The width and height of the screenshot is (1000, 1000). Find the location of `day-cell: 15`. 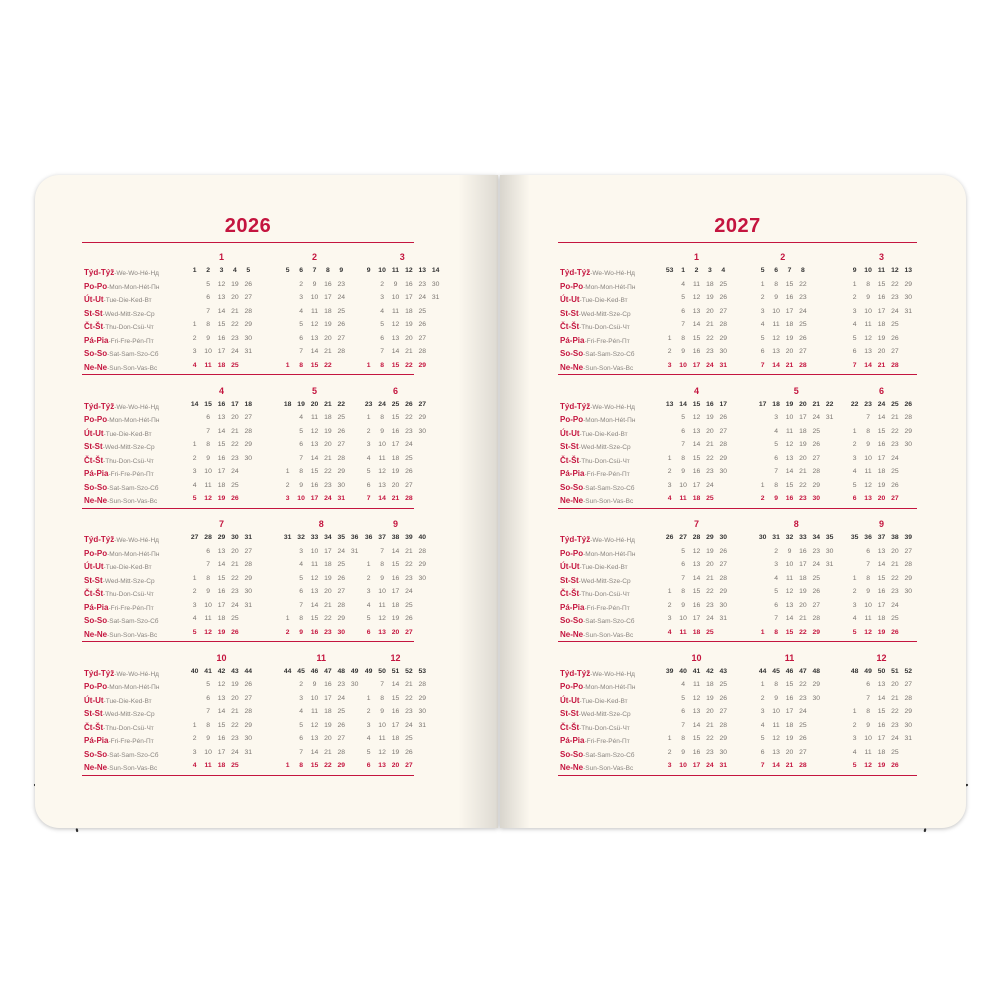

day-cell: 15 is located at coordinates (314, 618).